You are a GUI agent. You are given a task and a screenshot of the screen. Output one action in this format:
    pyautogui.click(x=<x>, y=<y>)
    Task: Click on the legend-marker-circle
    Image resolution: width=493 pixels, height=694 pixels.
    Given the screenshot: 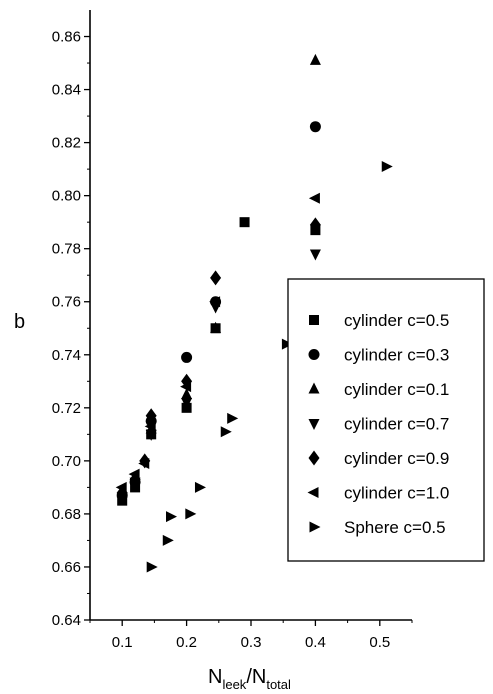 What is the action you would take?
    pyautogui.click(x=314, y=354)
    